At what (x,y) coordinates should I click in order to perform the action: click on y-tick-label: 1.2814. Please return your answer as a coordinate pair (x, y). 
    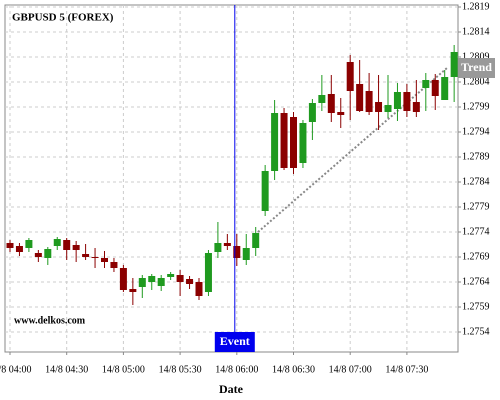
    Looking at the image, I should click on (476, 31).